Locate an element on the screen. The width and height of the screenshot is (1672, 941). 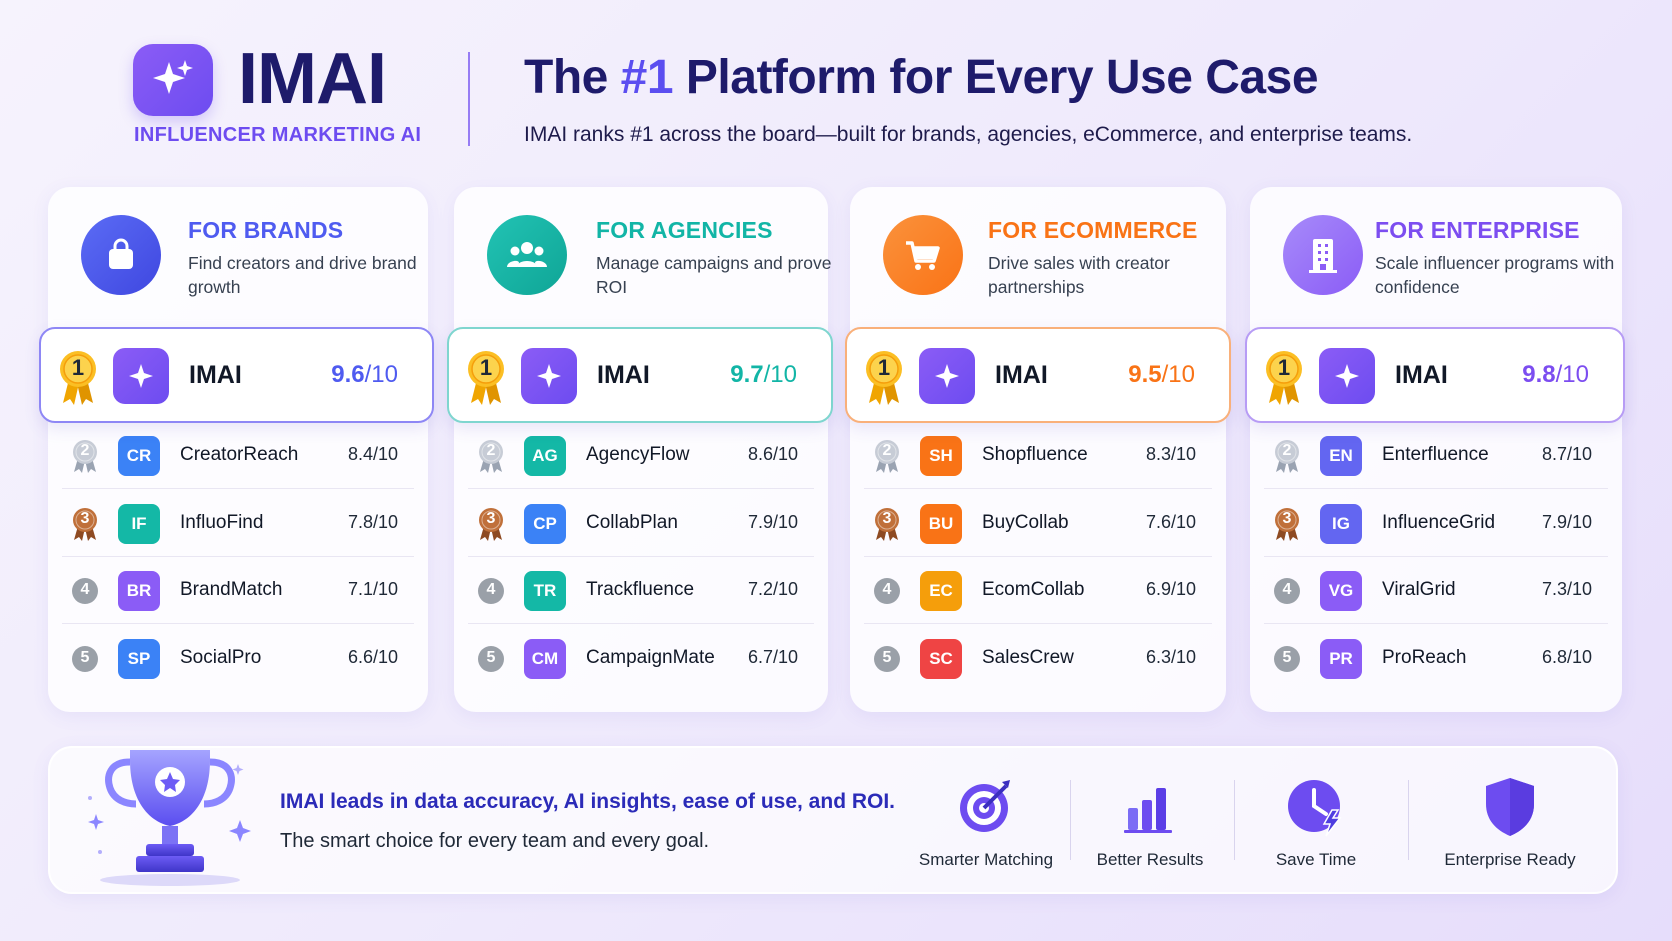
list-item: 2 EN Enterfluence 8.7/10 is located at coordinates (1436, 455).